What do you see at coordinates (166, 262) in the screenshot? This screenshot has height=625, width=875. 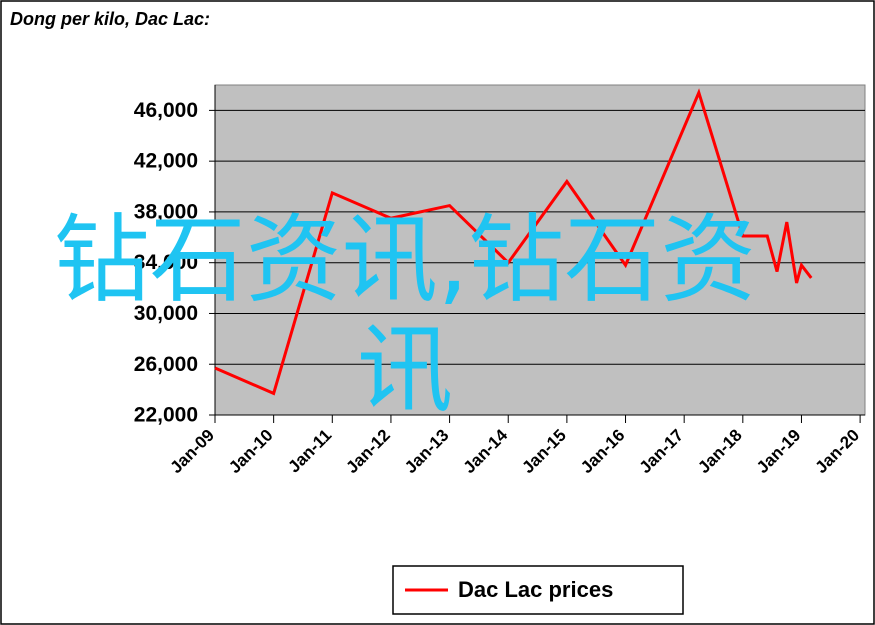 I see `y-tick-label: 34,000` at bounding box center [166, 262].